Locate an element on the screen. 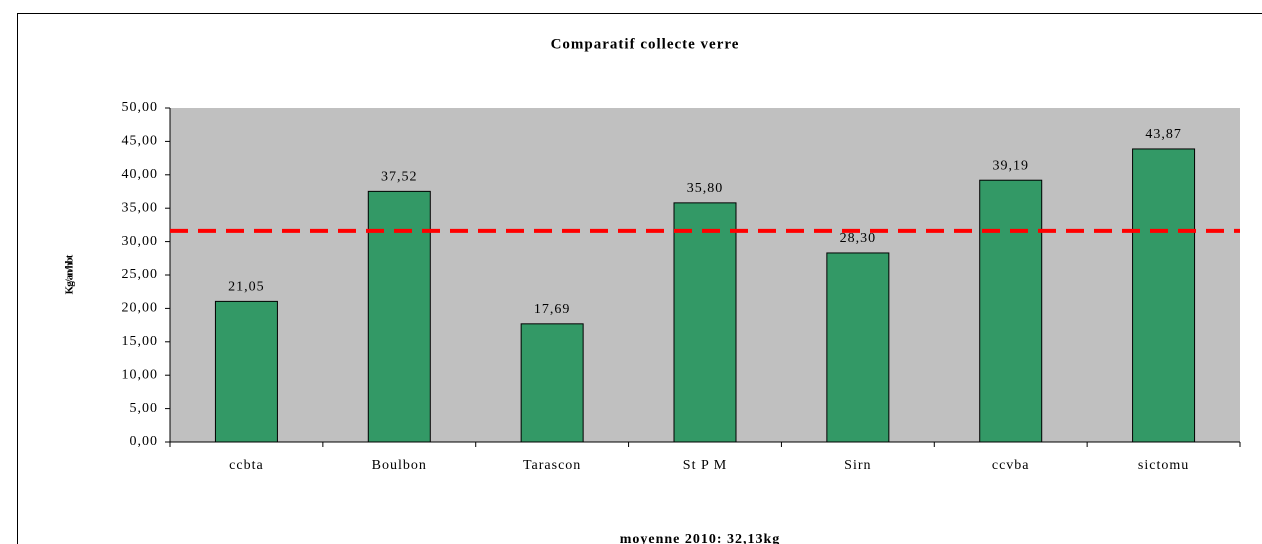 Image resolution: width=1262 pixels, height=544 pixels. value-label: 35,80 is located at coordinates (705, 188).